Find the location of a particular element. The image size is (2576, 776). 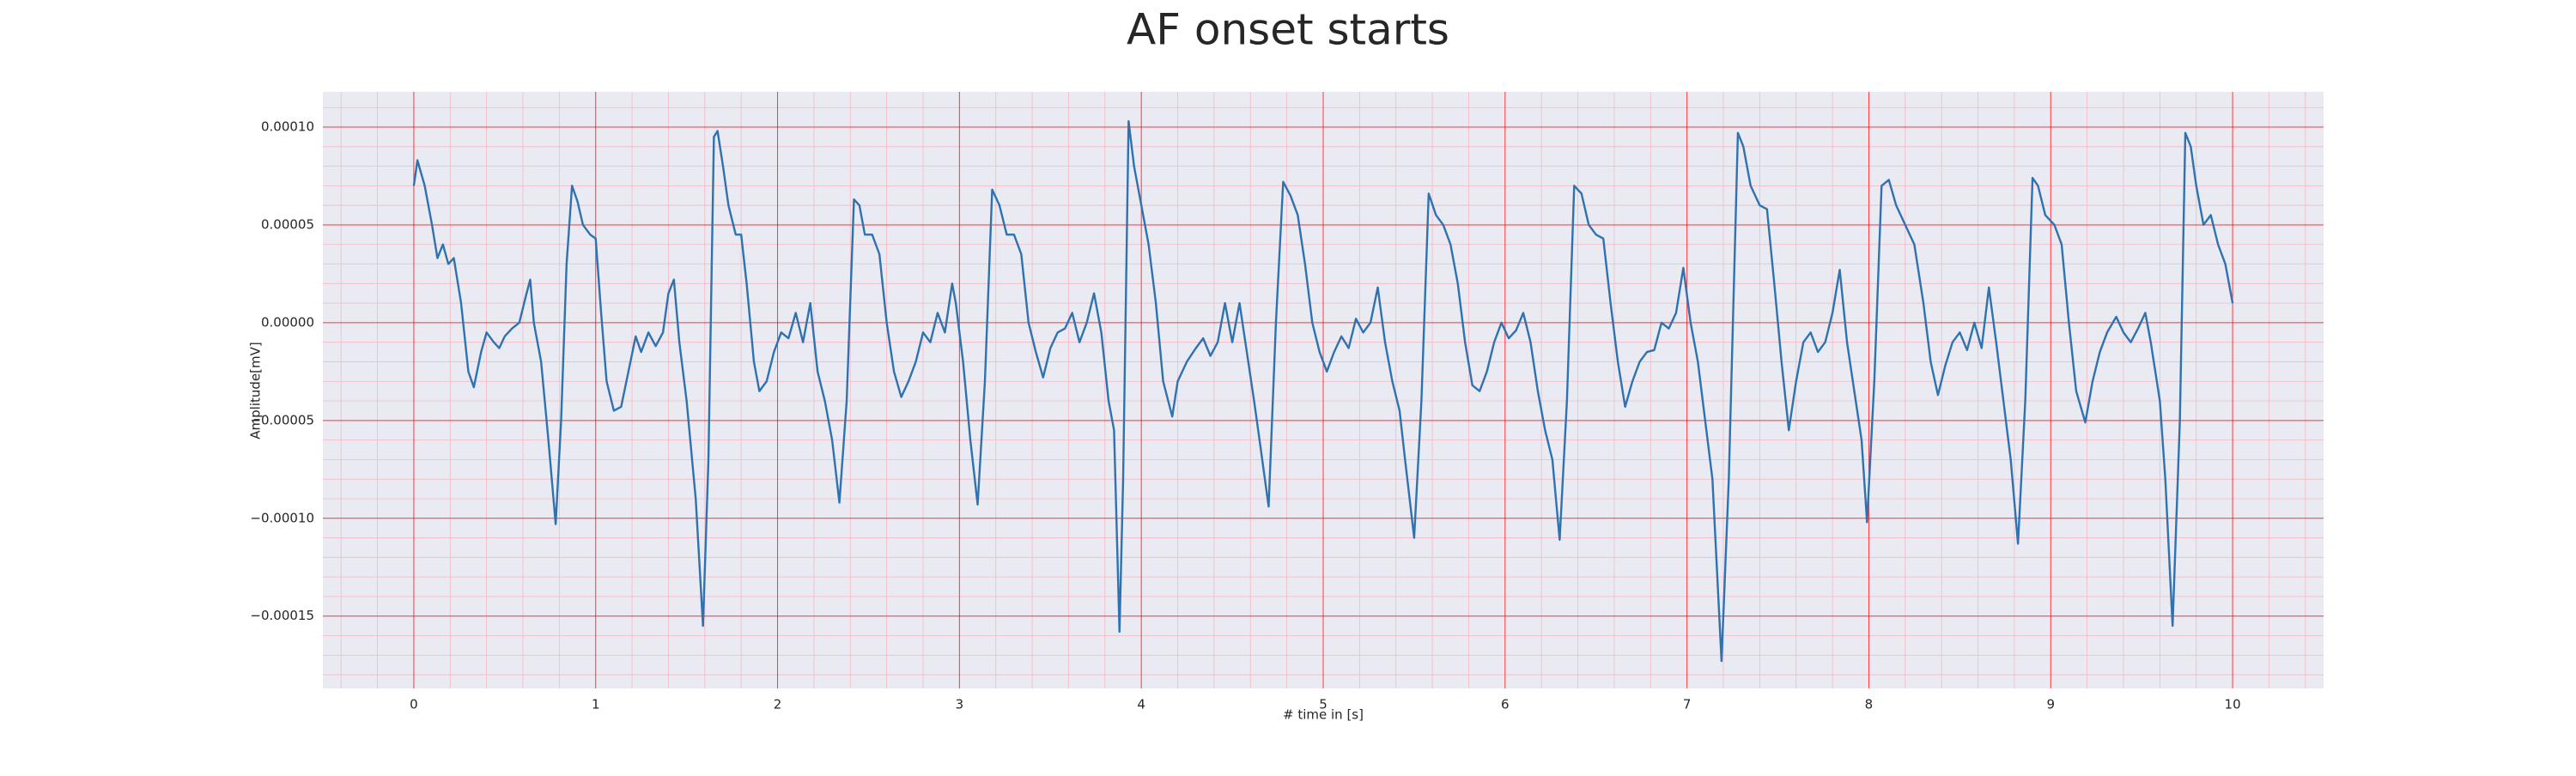

x-tick-label: 5 is located at coordinates (1323, 705).